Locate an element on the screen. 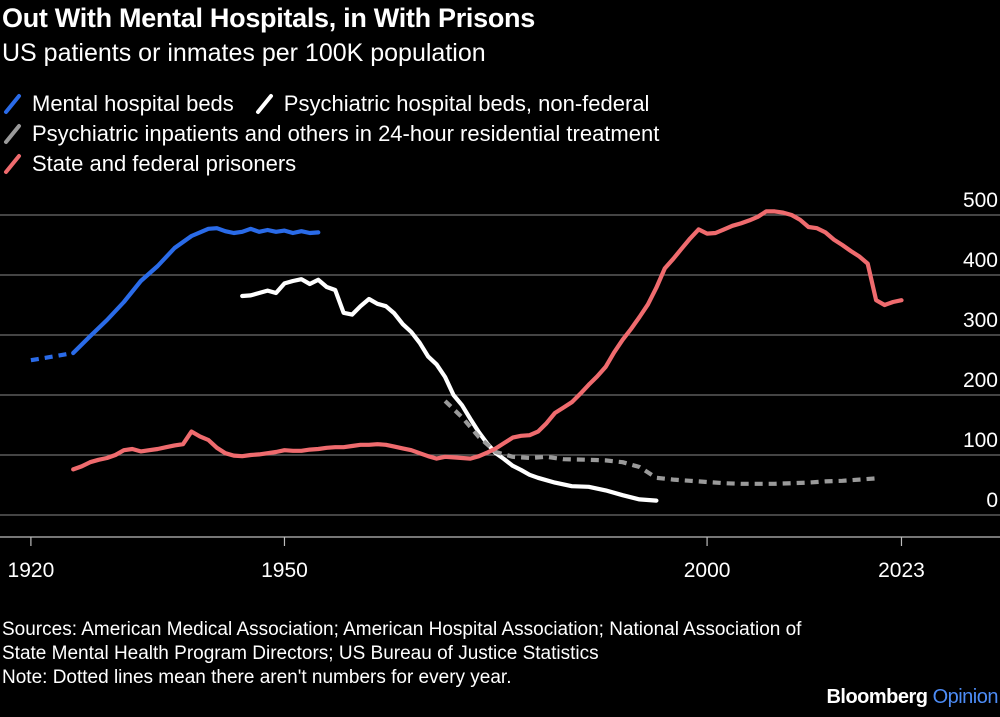 The height and width of the screenshot is (717, 1000). legend-label: State and federal prisoners is located at coordinates (164, 163).